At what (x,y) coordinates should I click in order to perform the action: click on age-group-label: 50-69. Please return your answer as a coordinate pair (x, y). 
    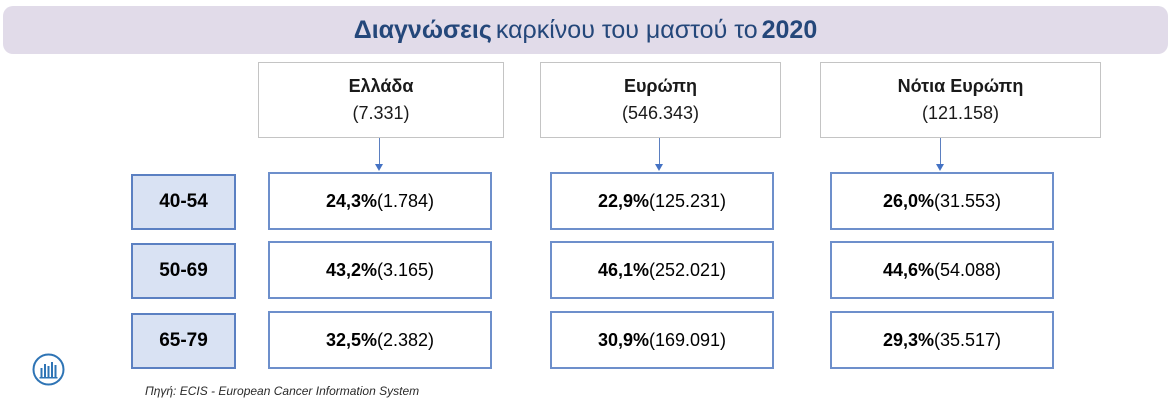
    Looking at the image, I should click on (183, 271).